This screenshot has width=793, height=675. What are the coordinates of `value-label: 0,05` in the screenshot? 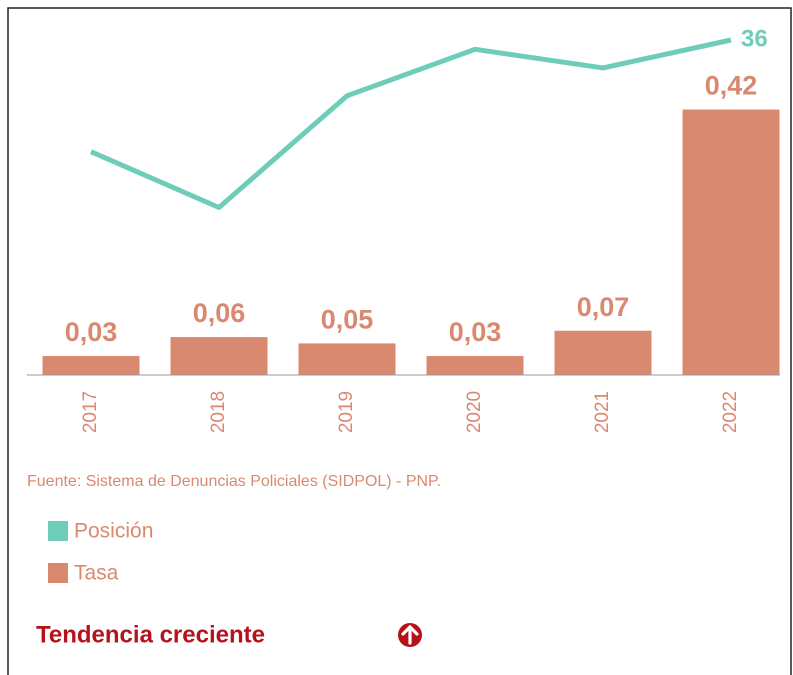 It's located at (347, 320).